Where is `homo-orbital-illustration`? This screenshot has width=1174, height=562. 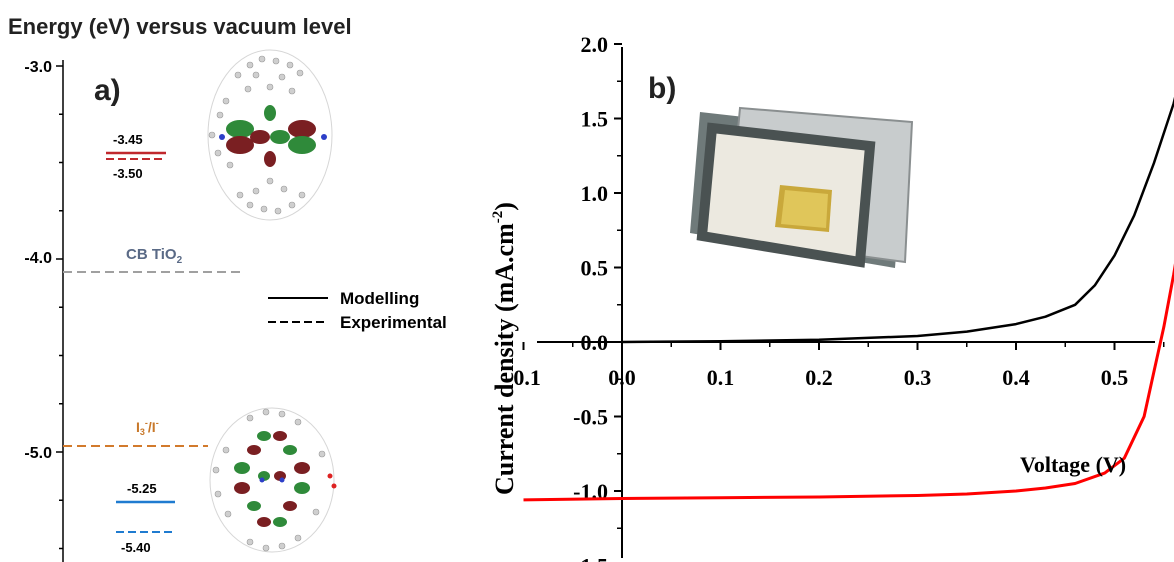
homo-orbital-illustration is located at coordinates (273, 480).